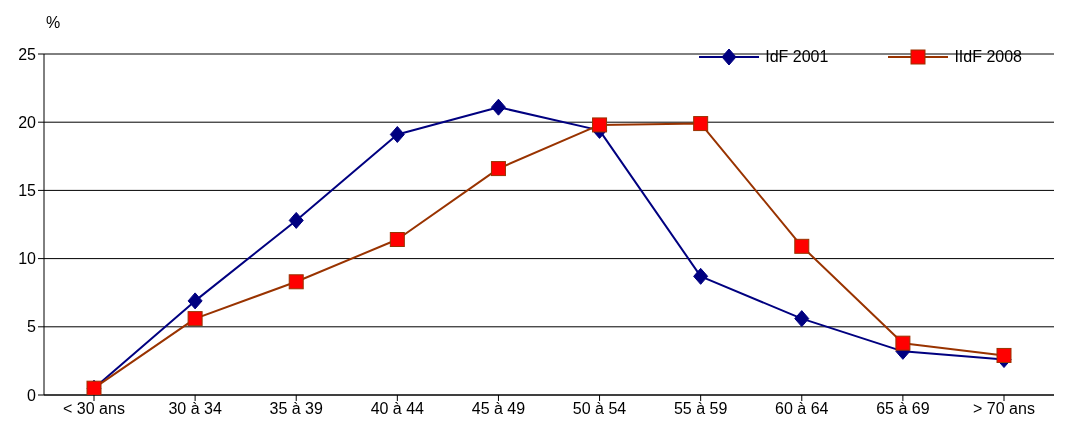 The width and height of the screenshot is (1070, 433). What do you see at coordinates (94, 409) in the screenshot?
I see `x-tick-label: < 30 ans` at bounding box center [94, 409].